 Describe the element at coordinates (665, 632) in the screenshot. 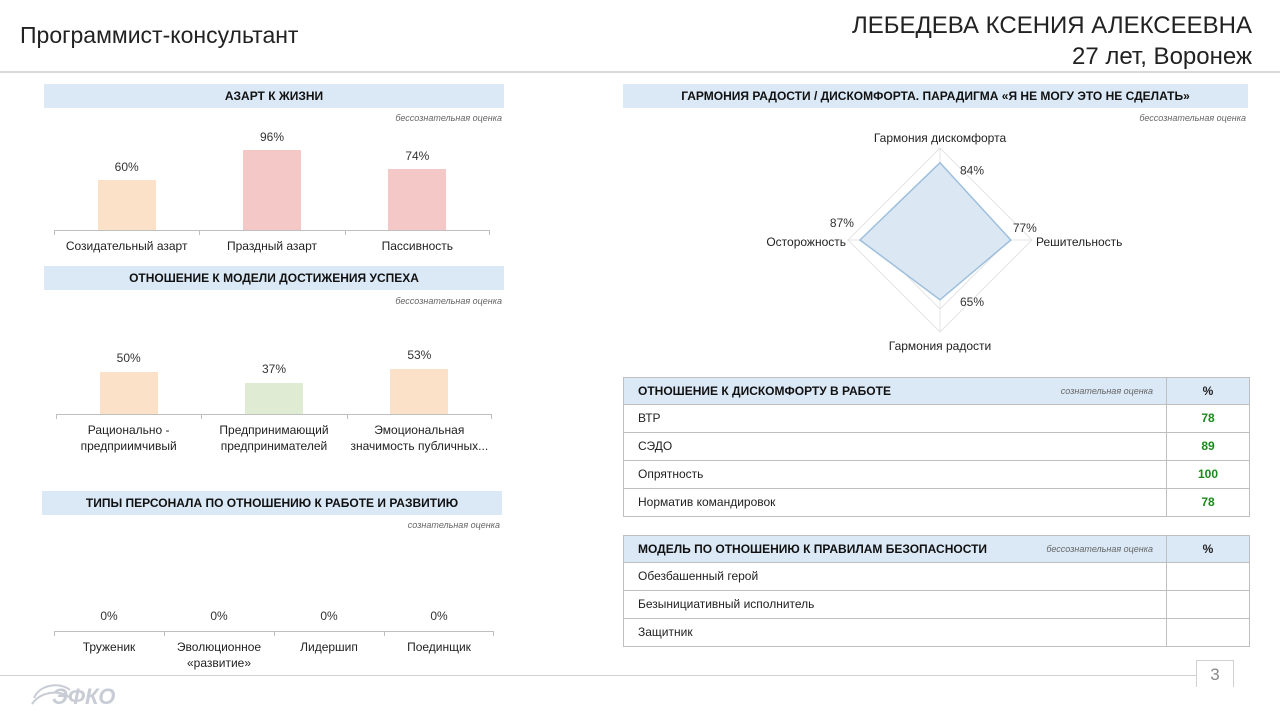

I see `row-label: Защитник` at that location.